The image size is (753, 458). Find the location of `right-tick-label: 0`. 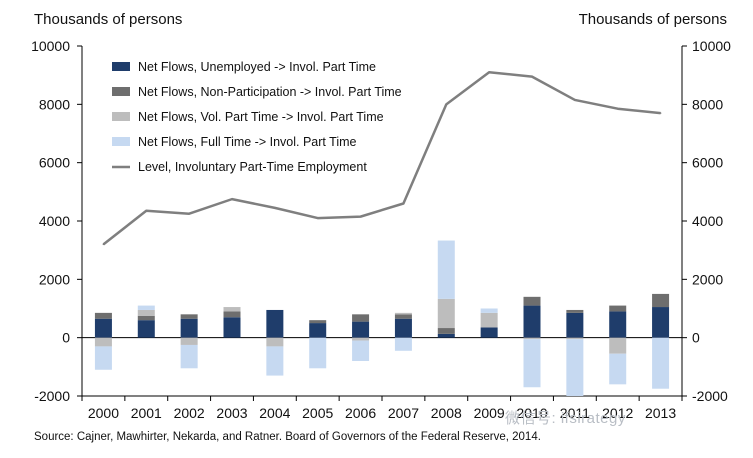

right-tick-label: 0 is located at coordinates (696, 338).